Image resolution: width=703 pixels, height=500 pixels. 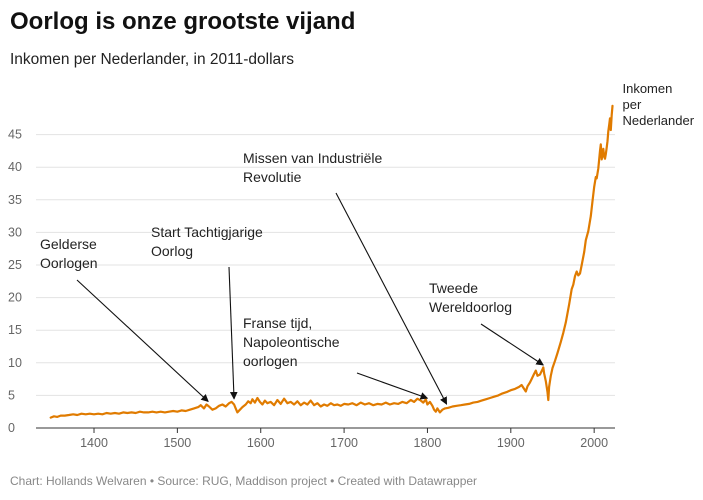 What do you see at coordinates (152, 59) in the screenshot?
I see `chart-subtitle: Inkomen per Nederlander, in 2011-dollars` at bounding box center [152, 59].